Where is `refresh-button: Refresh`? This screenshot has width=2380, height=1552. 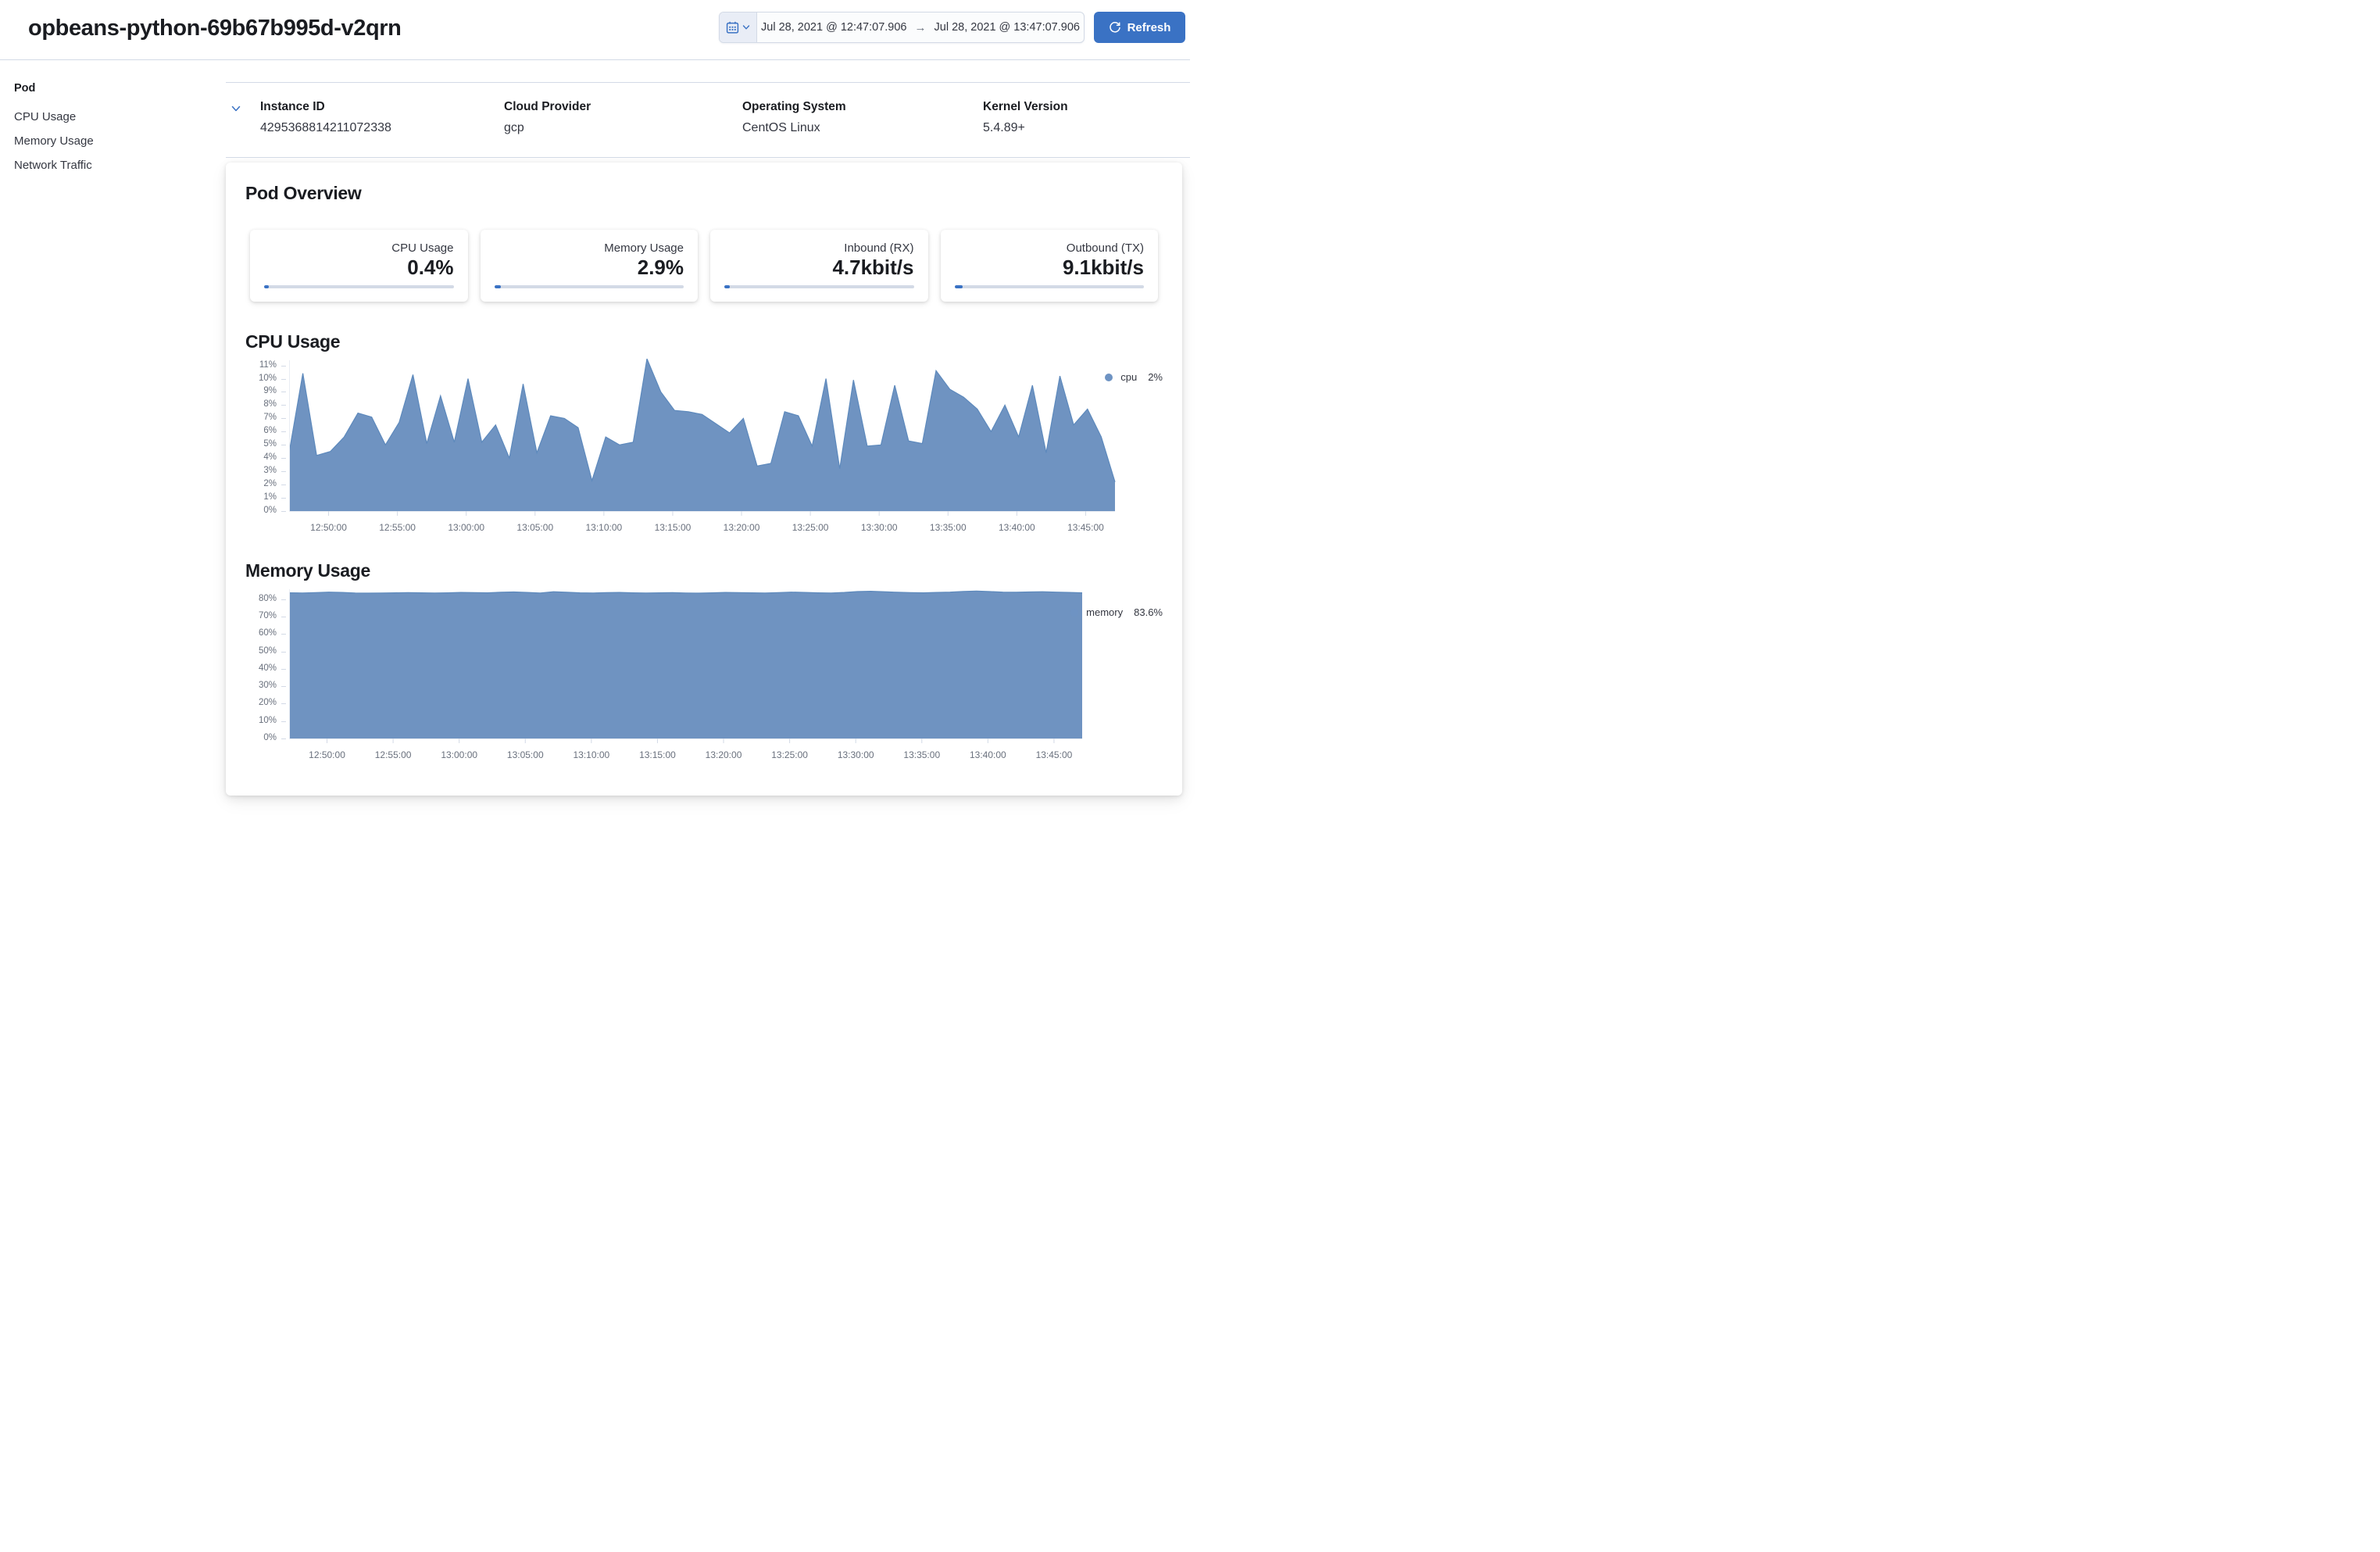 refresh-button: Refresh is located at coordinates (1139, 27).